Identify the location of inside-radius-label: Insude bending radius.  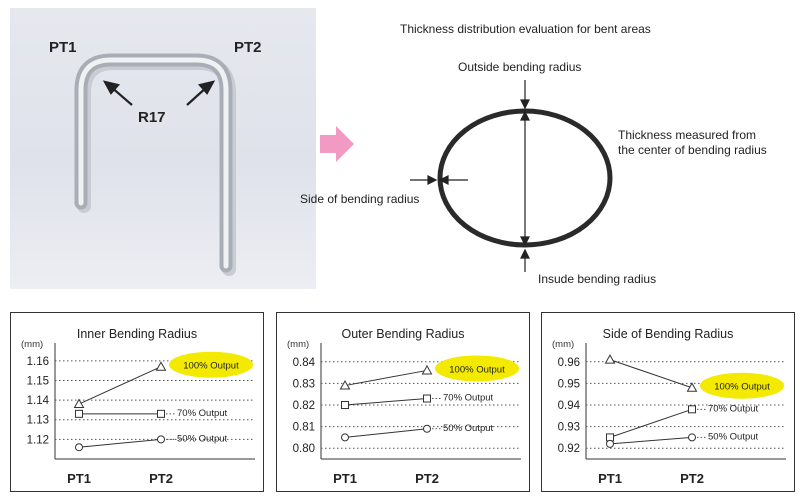
(597, 279).